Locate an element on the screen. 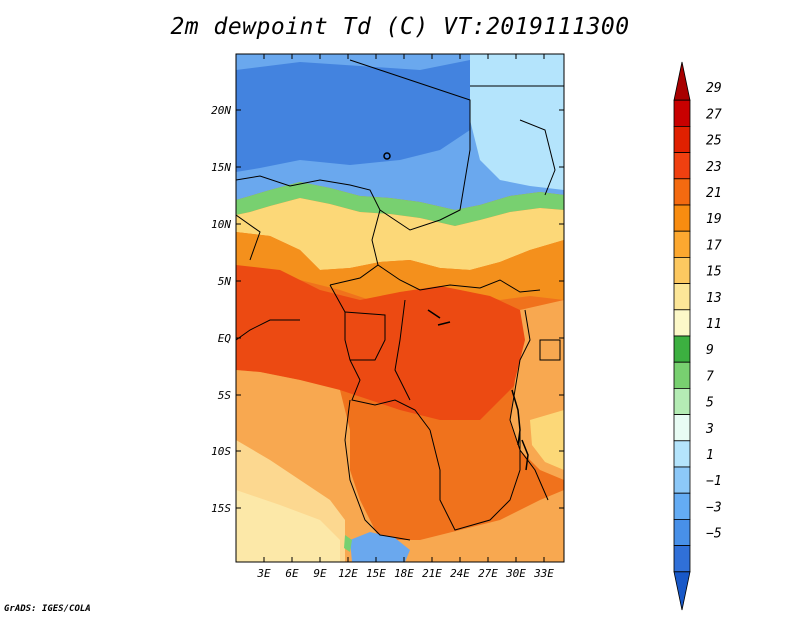 The width and height of the screenshot is (800, 618). colorbar-label: 17 is located at coordinates (714, 245).